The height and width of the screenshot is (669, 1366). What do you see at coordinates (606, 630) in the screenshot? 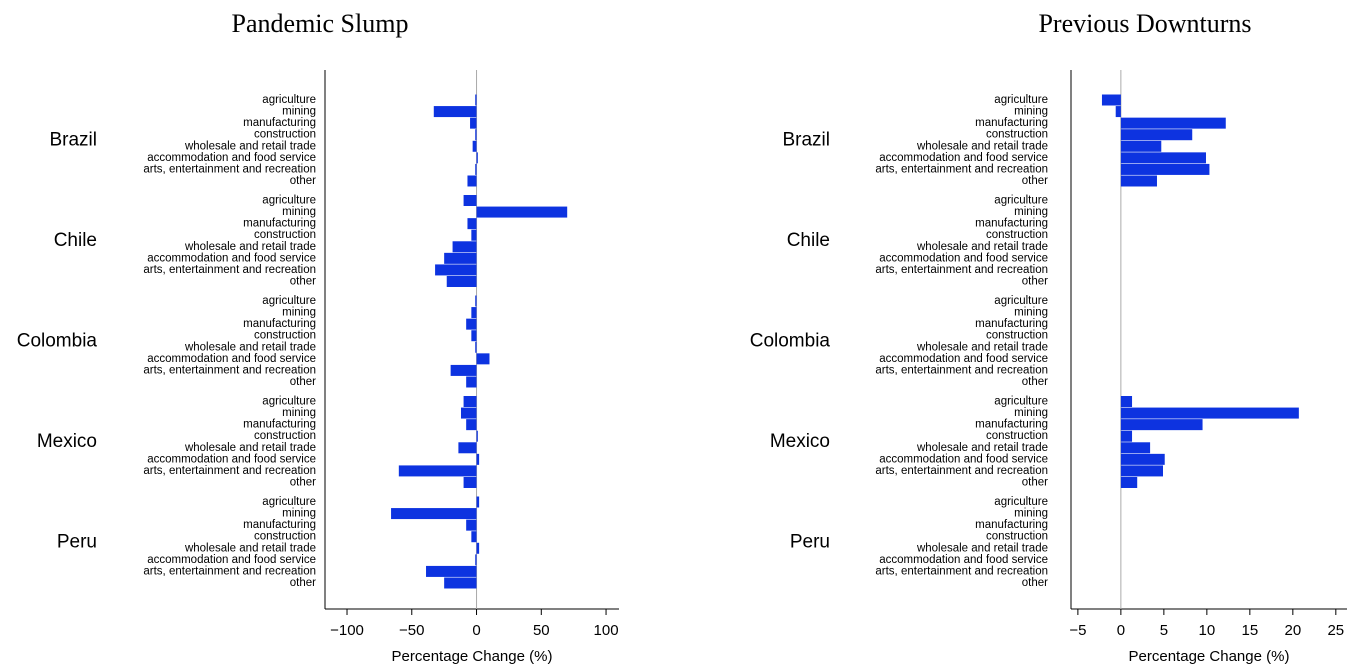
I see `x-tick-label: 100` at bounding box center [606, 630].